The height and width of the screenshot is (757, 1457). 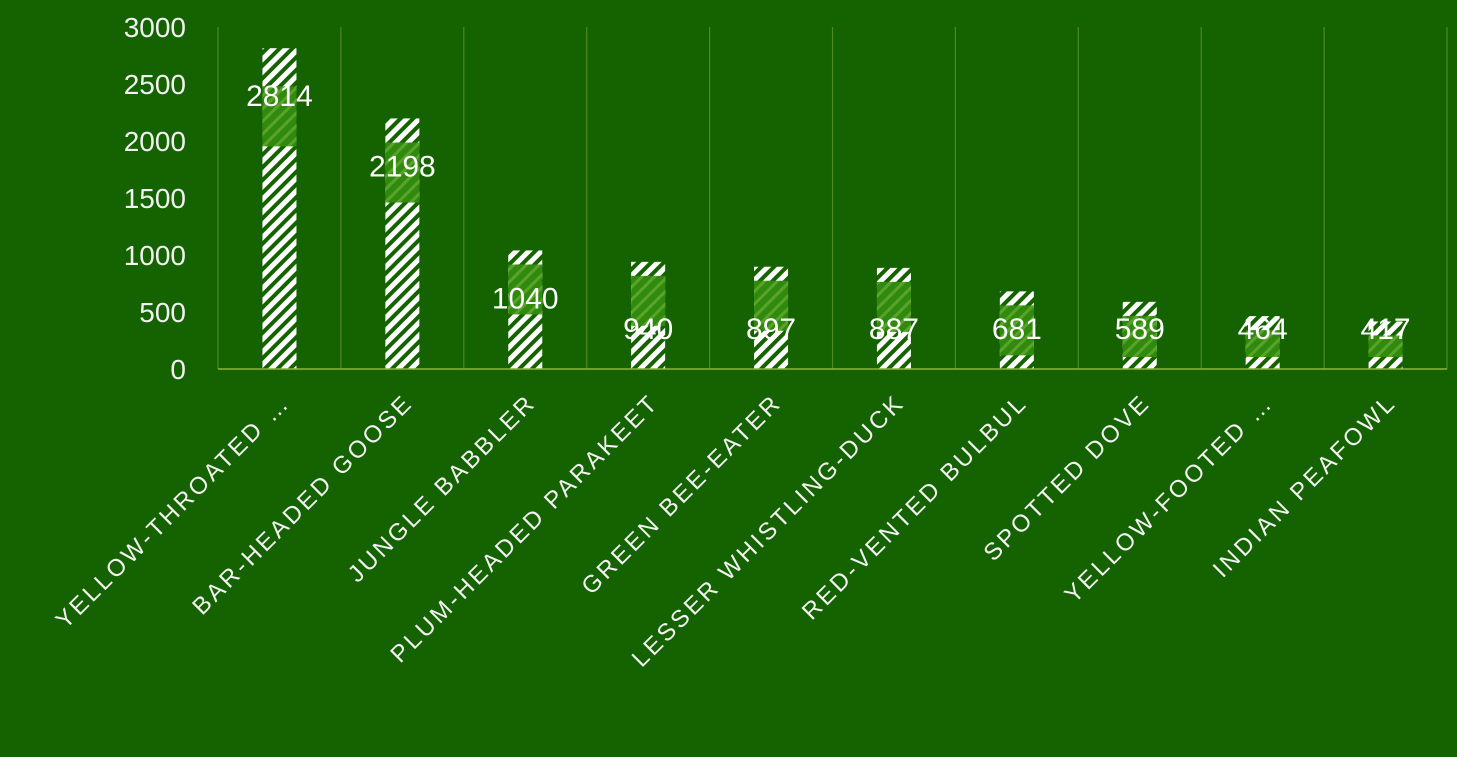 I want to click on data-label: 417, so click(x=1386, y=329).